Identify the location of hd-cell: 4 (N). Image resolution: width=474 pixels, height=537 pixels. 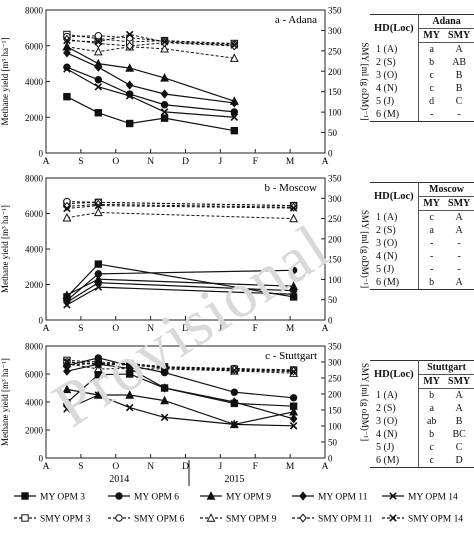
(395, 434).